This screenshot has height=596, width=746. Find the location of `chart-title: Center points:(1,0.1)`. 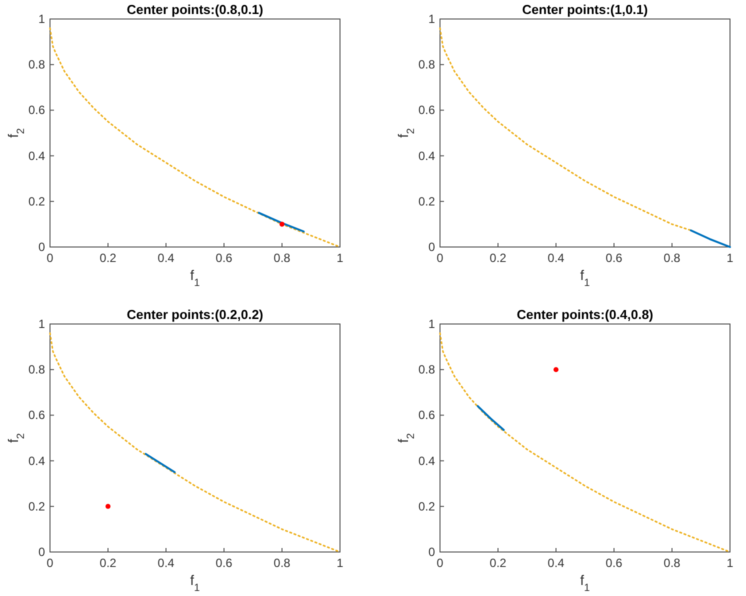

chart-title: Center points:(1,0.1) is located at coordinates (585, 9).